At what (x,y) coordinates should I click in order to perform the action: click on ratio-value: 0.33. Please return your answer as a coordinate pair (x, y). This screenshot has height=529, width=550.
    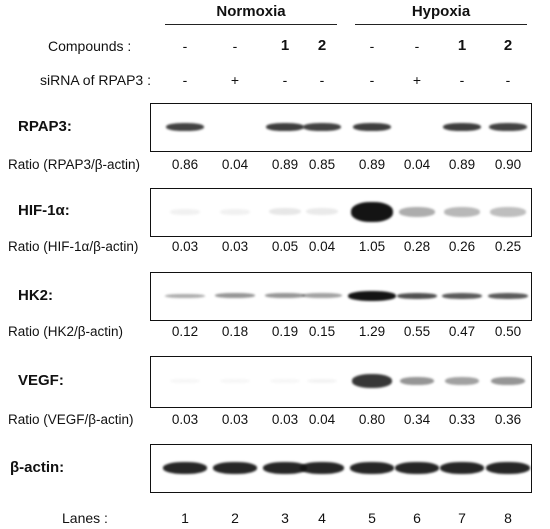
    Looking at the image, I should click on (462, 419).